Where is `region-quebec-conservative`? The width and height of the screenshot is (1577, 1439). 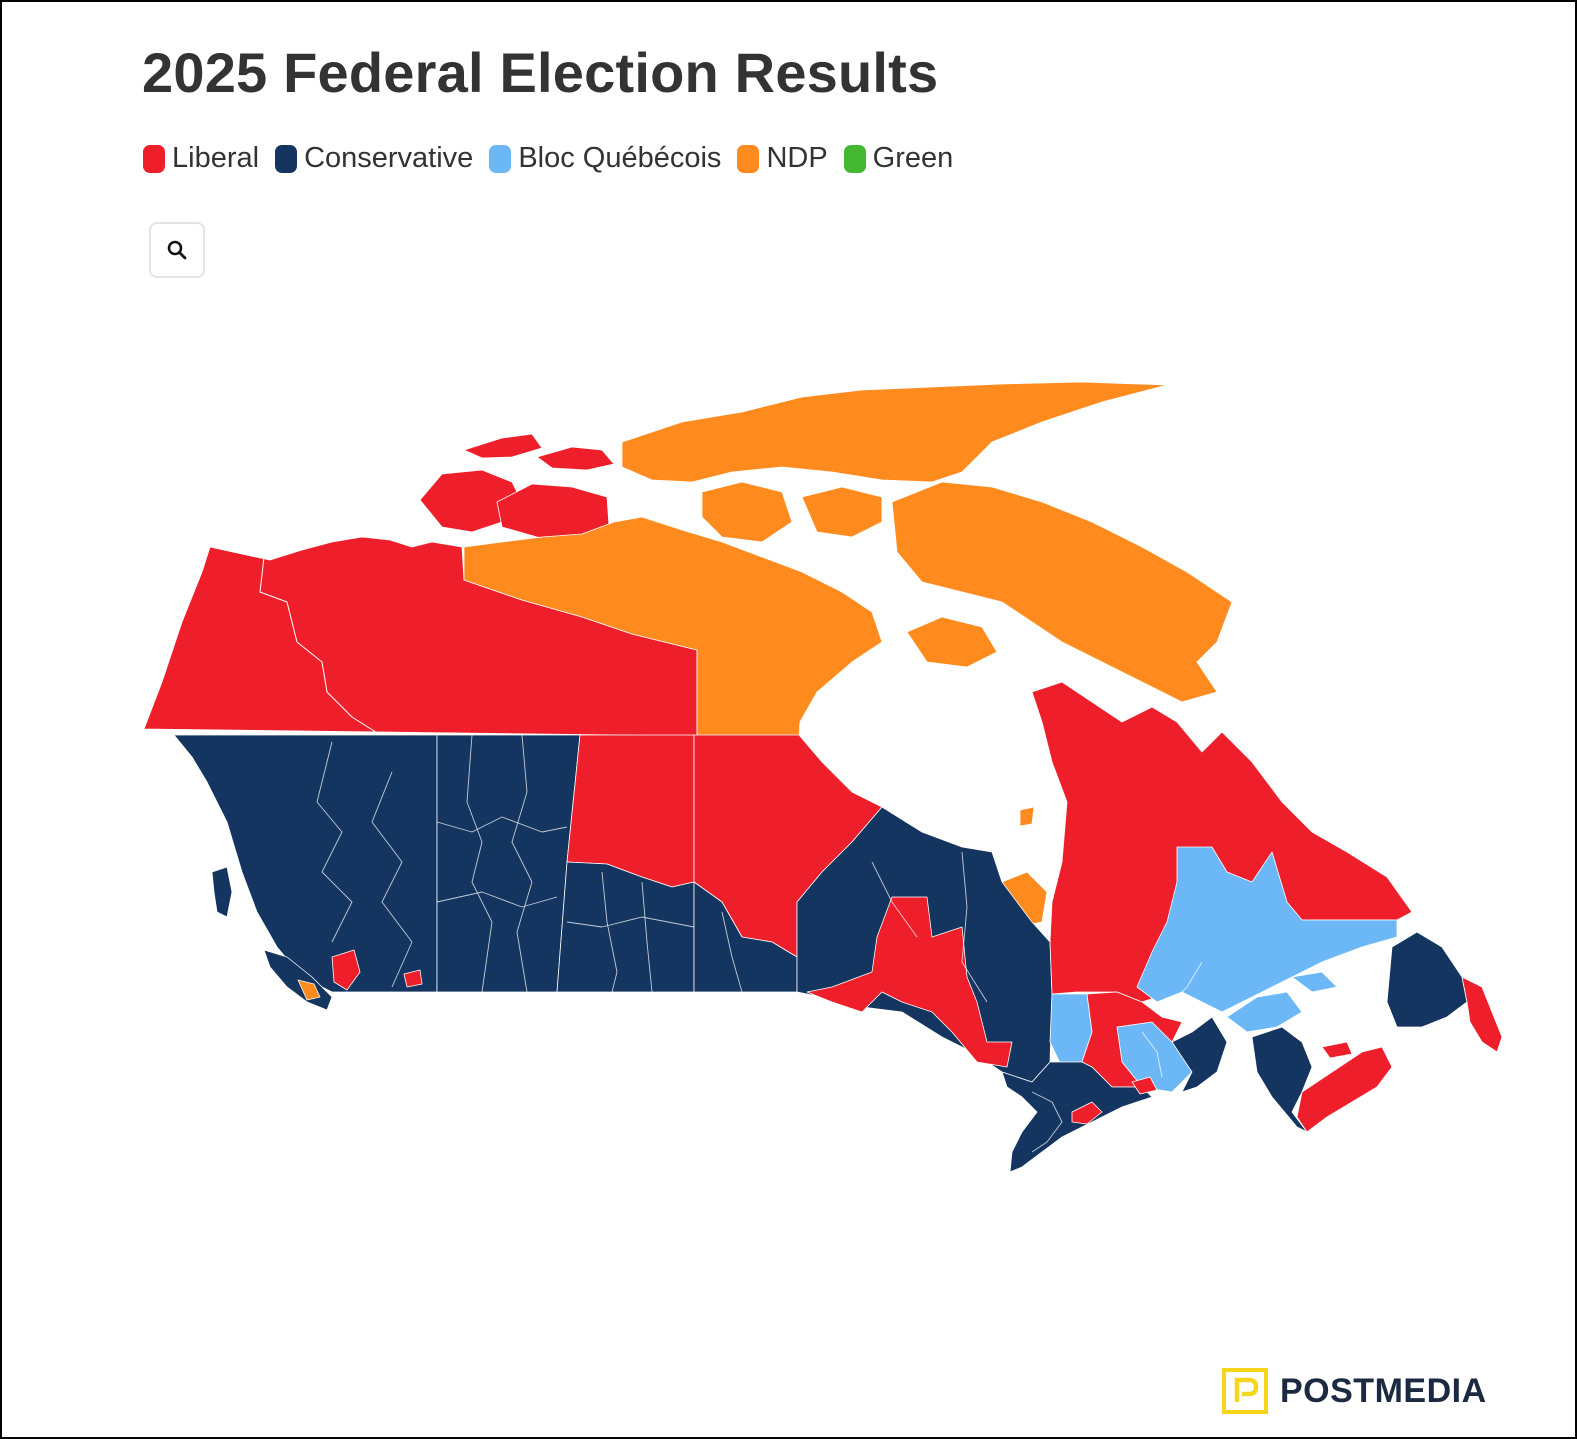 region-quebec-conservative is located at coordinates (1199, 1054).